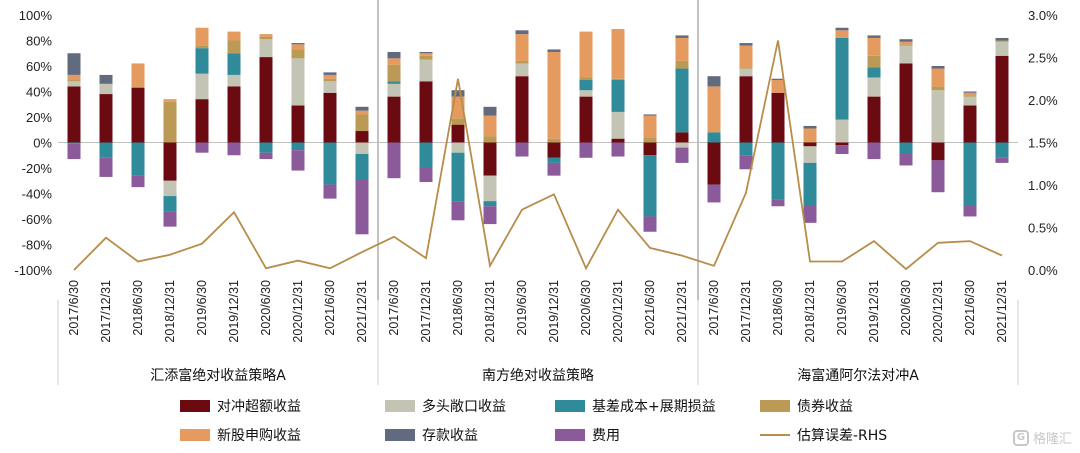  Describe the element at coordinates (830, 406) in the screenshot. I see `legend-item: 债券收益` at that location.